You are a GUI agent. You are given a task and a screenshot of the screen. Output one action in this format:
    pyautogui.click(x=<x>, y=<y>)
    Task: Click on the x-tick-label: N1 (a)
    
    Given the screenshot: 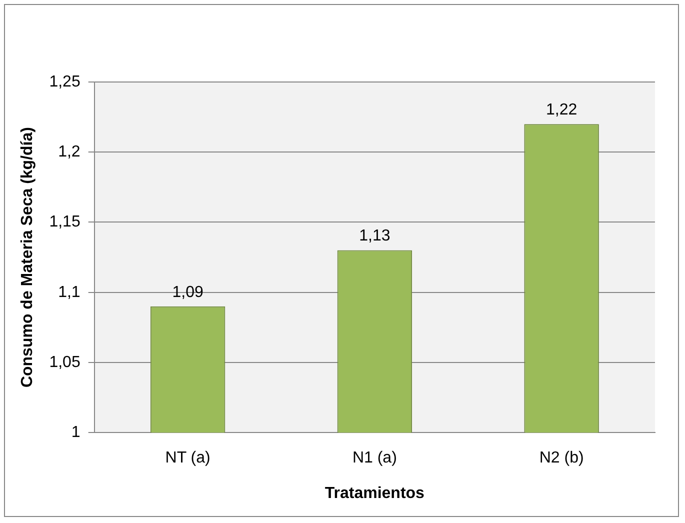 What is the action you would take?
    pyautogui.click(x=374, y=458)
    